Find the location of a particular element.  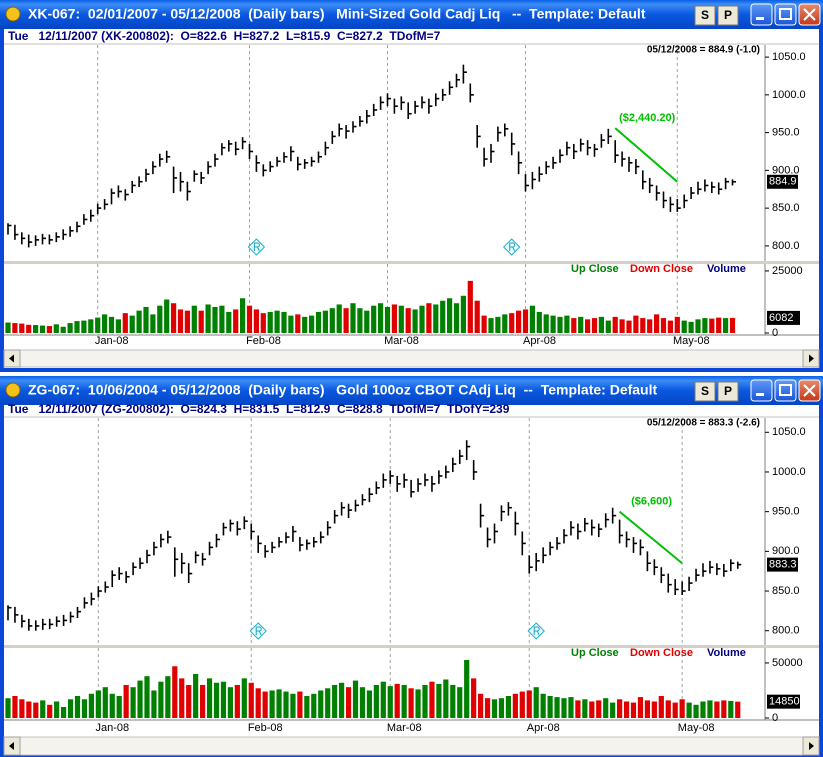

x-tick-label: Mar-08 is located at coordinates (401, 341).